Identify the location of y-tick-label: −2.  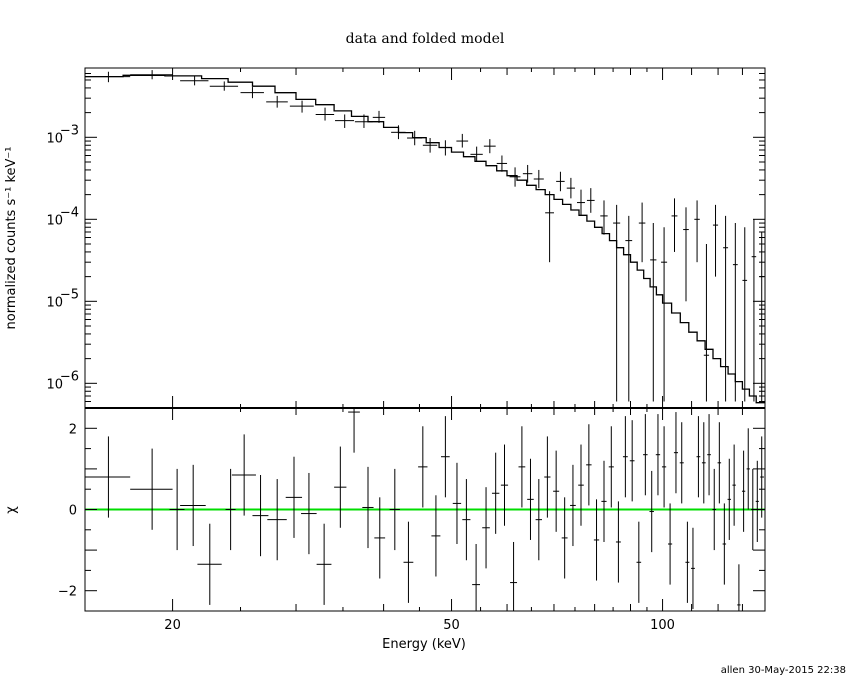
(67, 592).